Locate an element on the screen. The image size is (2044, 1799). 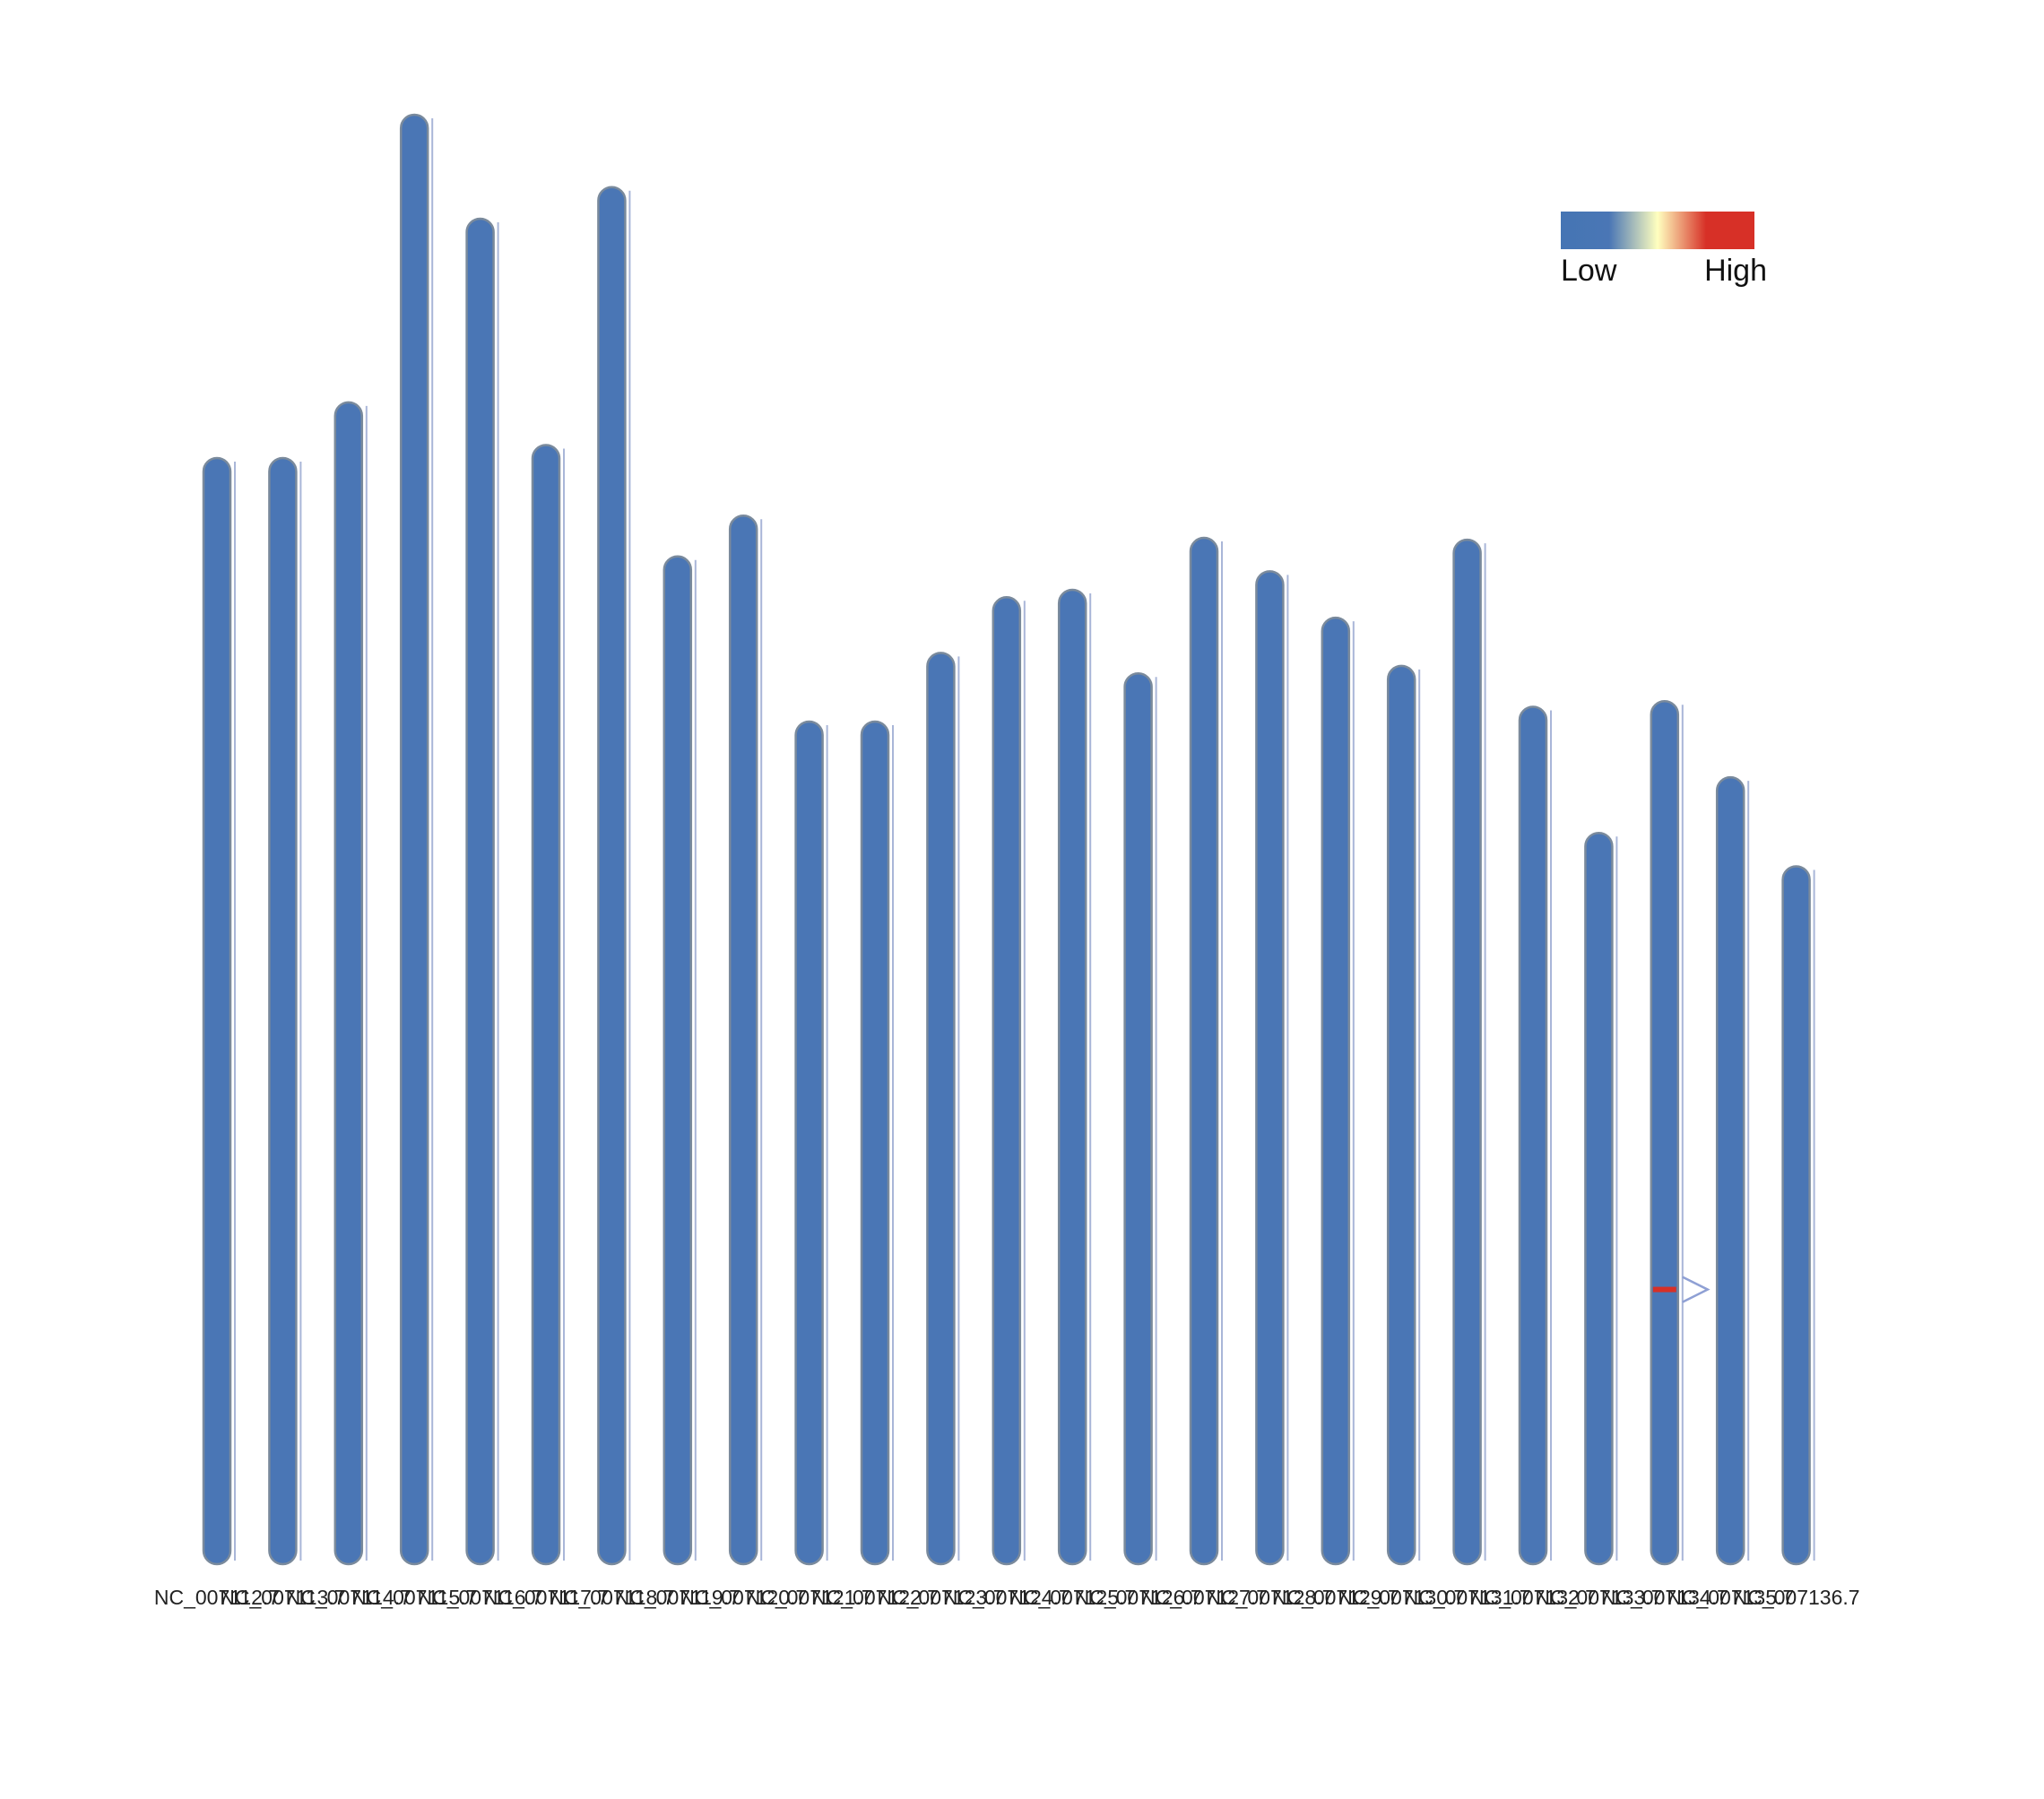
x-tick-label: NC_007128.7 is located at coordinates (1269, 1597).